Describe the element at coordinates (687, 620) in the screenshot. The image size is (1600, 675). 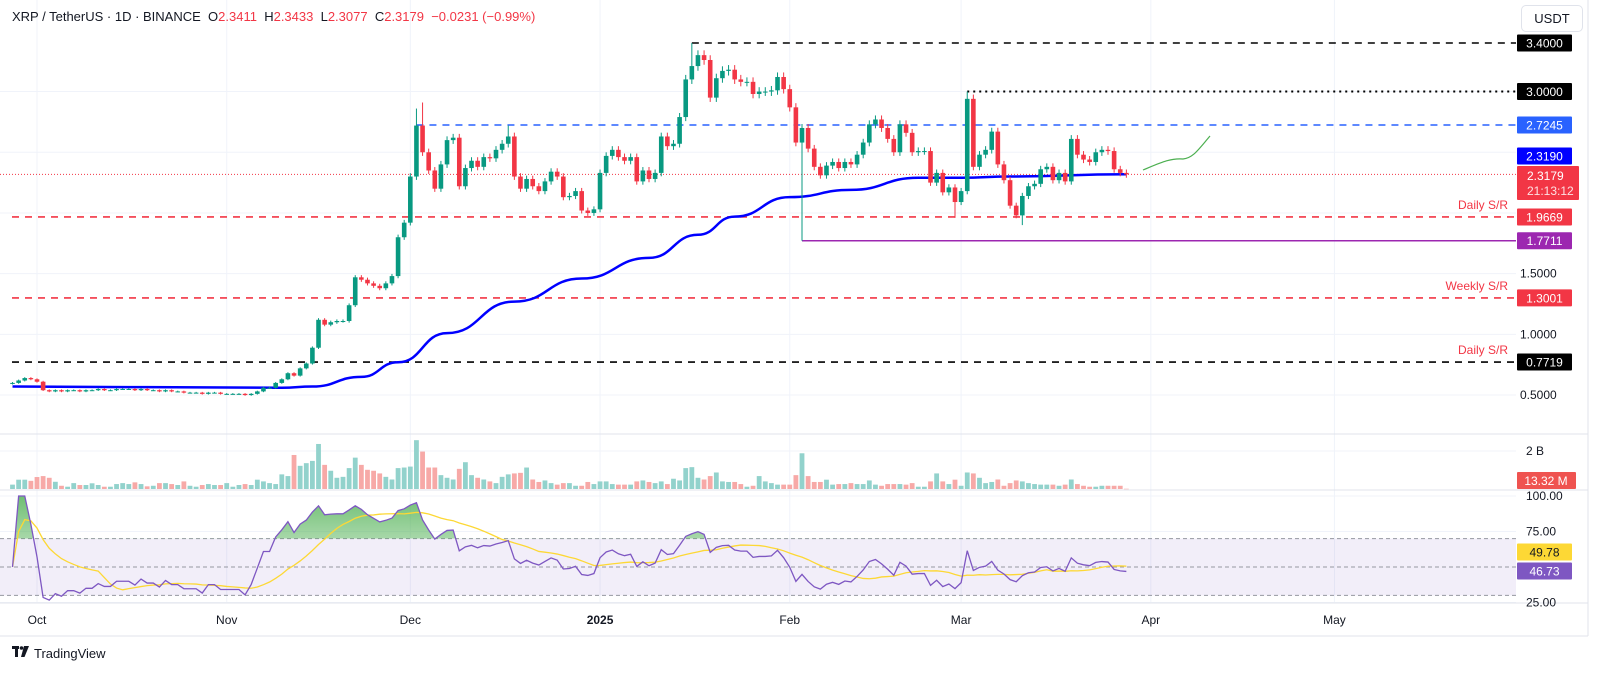
I see `time-axis: Oct Nov Dec 2025 Feb Mar Apr May` at that location.